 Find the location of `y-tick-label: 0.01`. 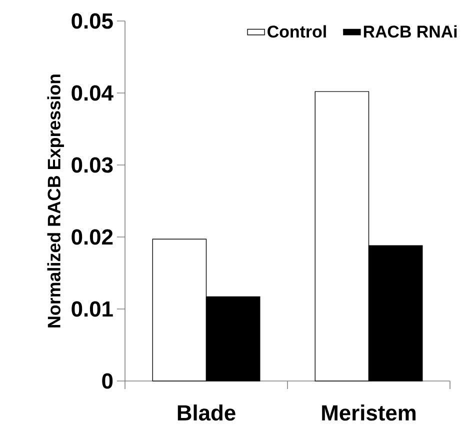

y-tick-label: 0.01 is located at coordinates (92, 309).